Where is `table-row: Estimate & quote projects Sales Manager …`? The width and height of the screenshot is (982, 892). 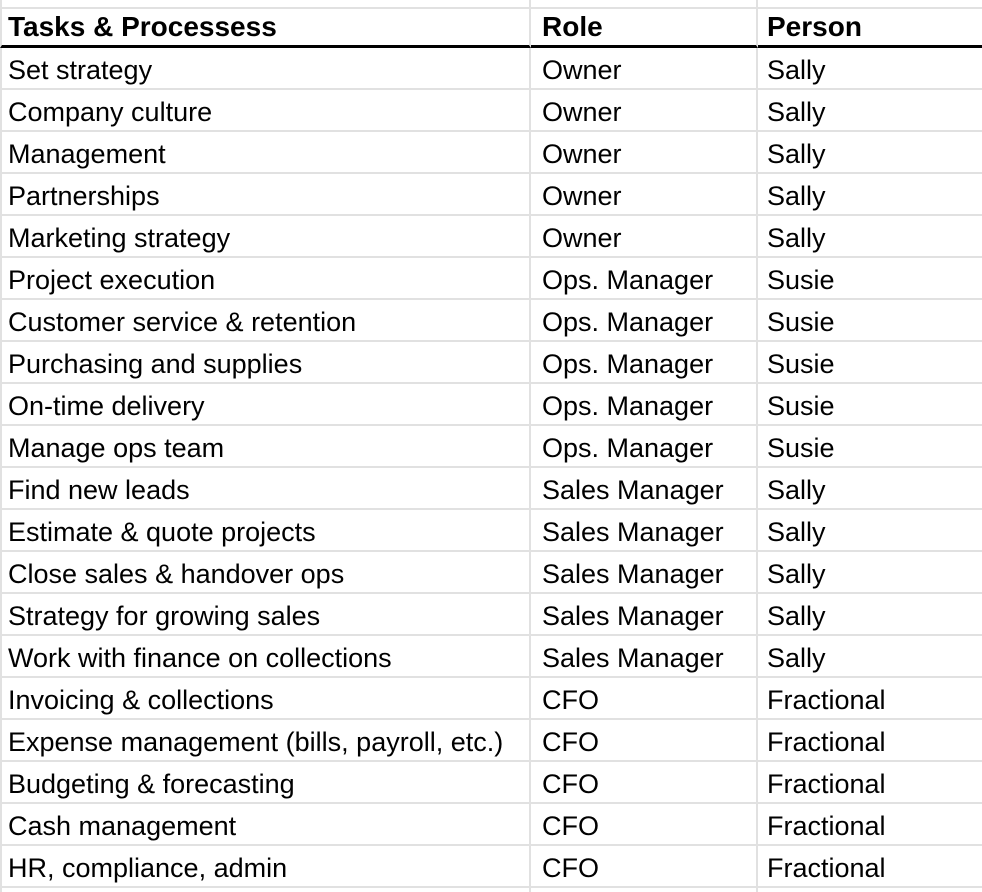 table-row: Estimate & quote projects Sales Manager … is located at coordinates (491, 531).